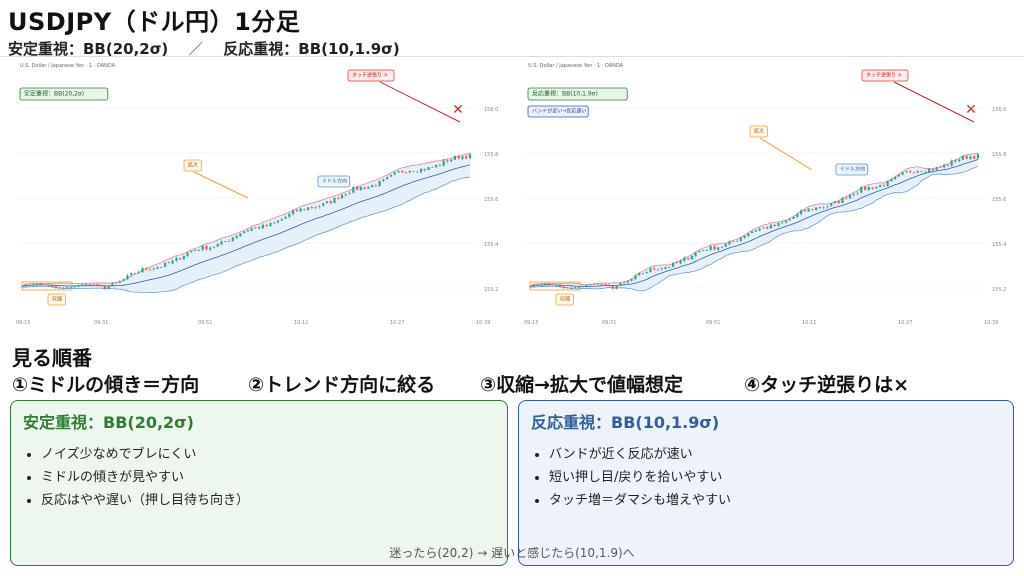 This screenshot has height=576, width=1024. Describe the element at coordinates (625, 422) in the screenshot. I see `card-reactive-title: 反応重視：BB(10,1.9σ)` at that location.